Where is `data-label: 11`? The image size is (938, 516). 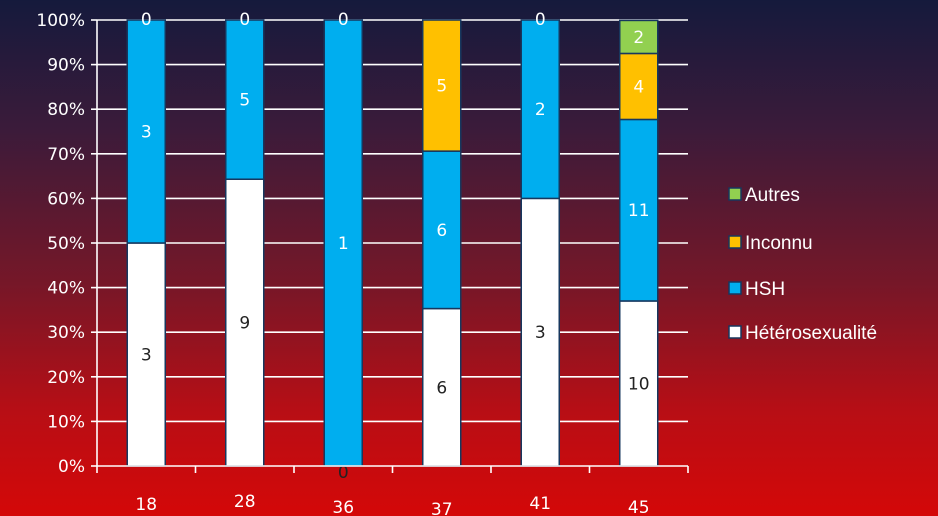 data-label: 11 is located at coordinates (639, 211).